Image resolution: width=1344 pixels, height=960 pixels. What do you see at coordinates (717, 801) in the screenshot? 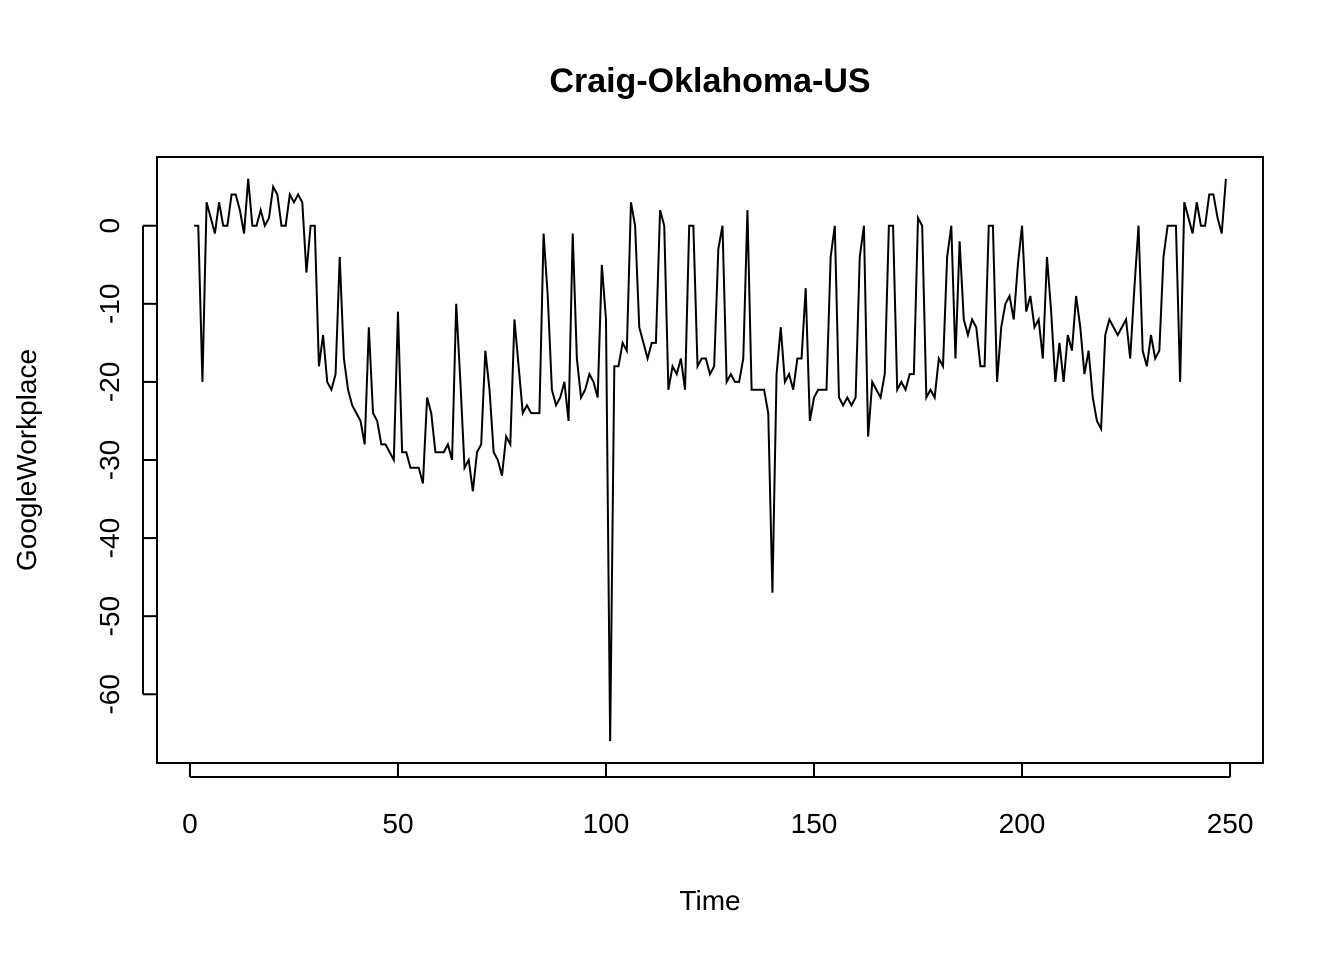
I see `x-axis: 0 50 100 150 200 250` at bounding box center [717, 801].